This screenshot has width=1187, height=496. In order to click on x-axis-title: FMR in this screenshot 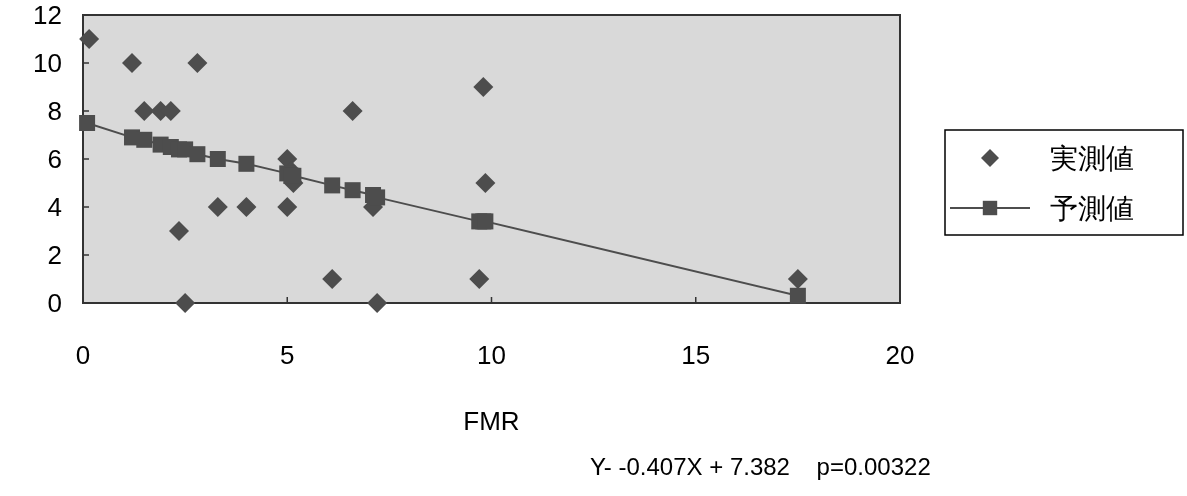, I will do `click(491, 421)`.